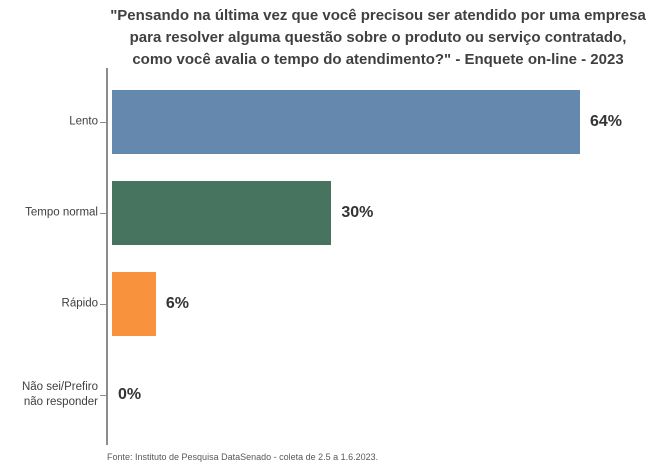 Image resolution: width=663 pixels, height=472 pixels. What do you see at coordinates (331, 304) in the screenshot?
I see `bar-row-rapido: Rápido 6%` at bounding box center [331, 304].